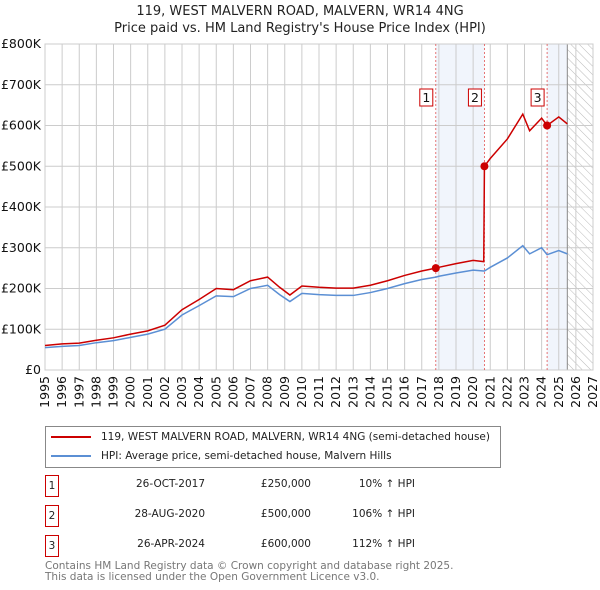 The image size is (600, 590). I want to click on sale-label: 2, so click(475, 97).